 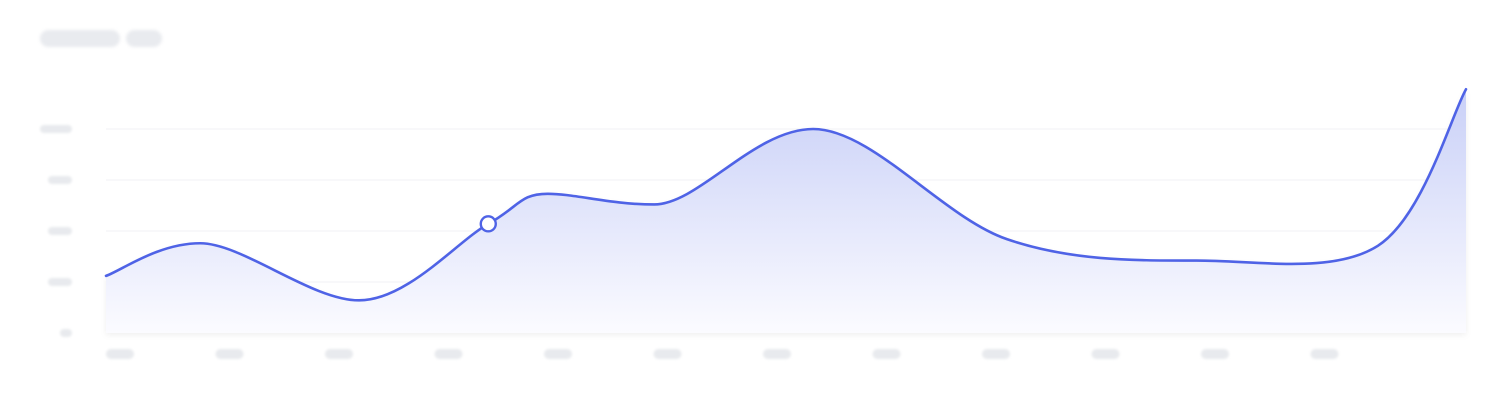 I want to click on subtitle-skeleton, so click(x=144, y=38).